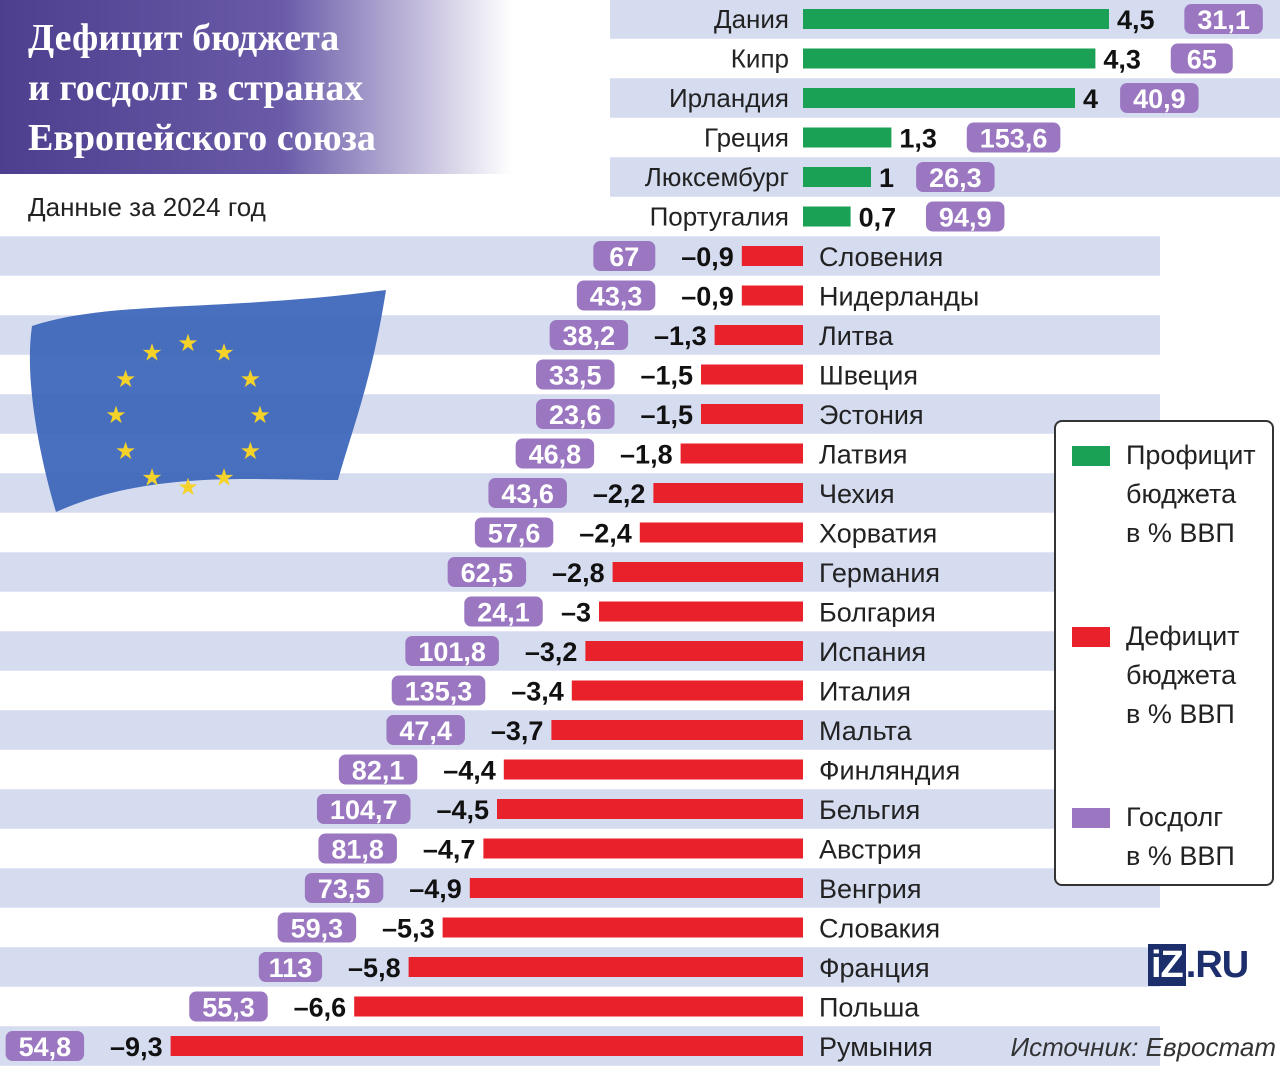  What do you see at coordinates (1180, 856) in the screenshot?
I see `legend-debt-line: в % ВВП` at bounding box center [1180, 856].